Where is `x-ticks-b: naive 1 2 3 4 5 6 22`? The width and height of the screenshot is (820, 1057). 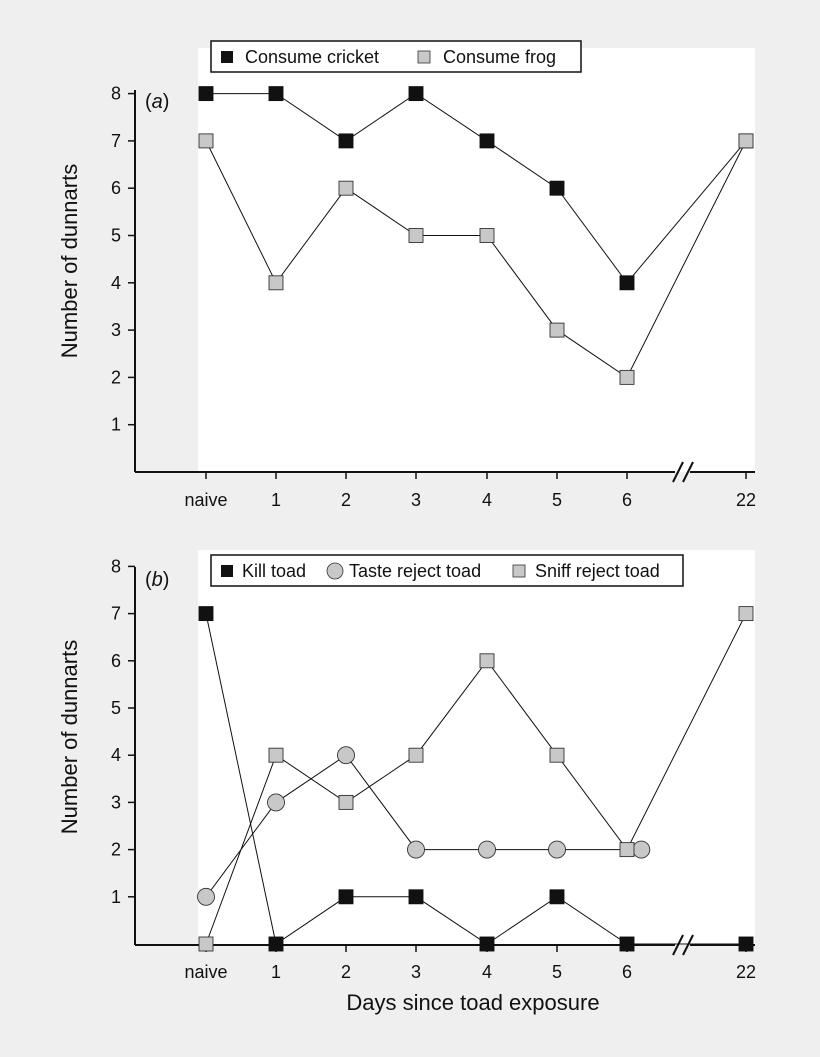 x-ticks-b: naive 1 2 3 4 5 6 22 is located at coordinates (470, 963).